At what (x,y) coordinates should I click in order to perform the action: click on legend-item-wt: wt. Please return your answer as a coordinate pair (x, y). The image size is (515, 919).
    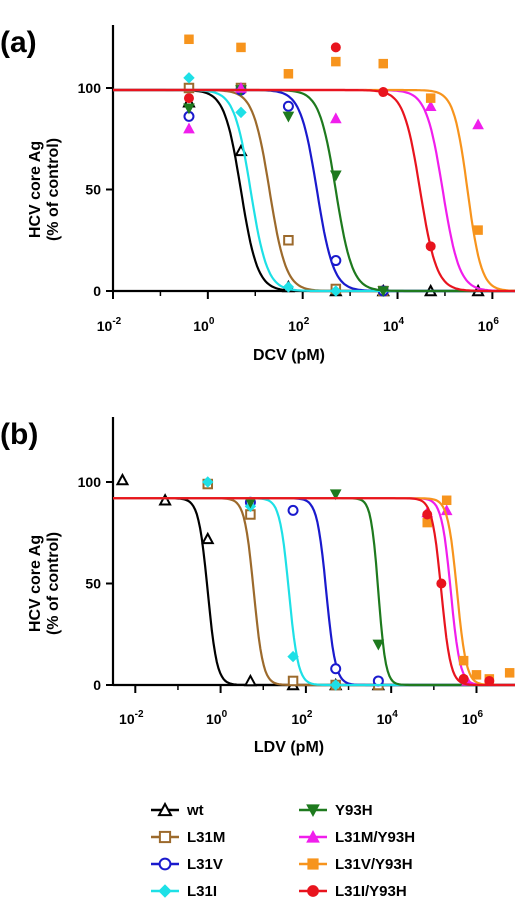
    Looking at the image, I should click on (177, 810).